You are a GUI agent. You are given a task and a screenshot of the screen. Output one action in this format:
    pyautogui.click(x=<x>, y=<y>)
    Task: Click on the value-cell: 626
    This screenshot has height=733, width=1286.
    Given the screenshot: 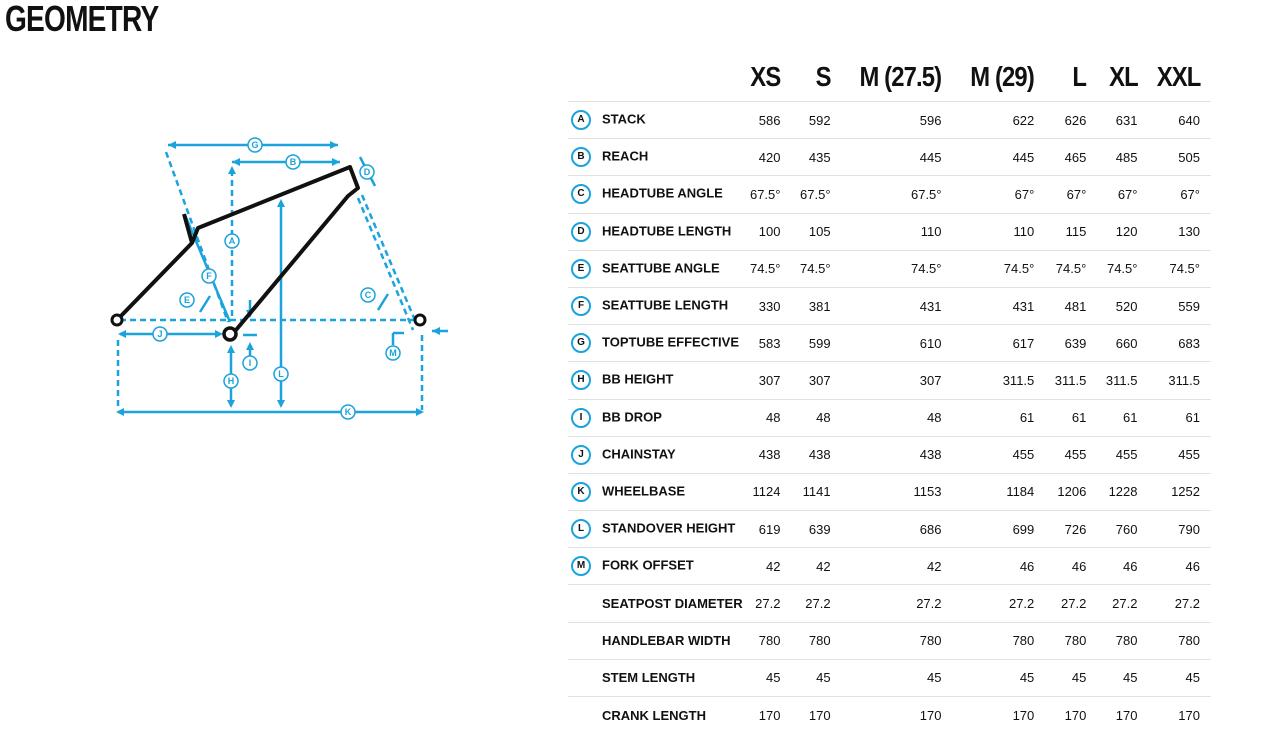 What is the action you would take?
    pyautogui.click(x=1060, y=120)
    